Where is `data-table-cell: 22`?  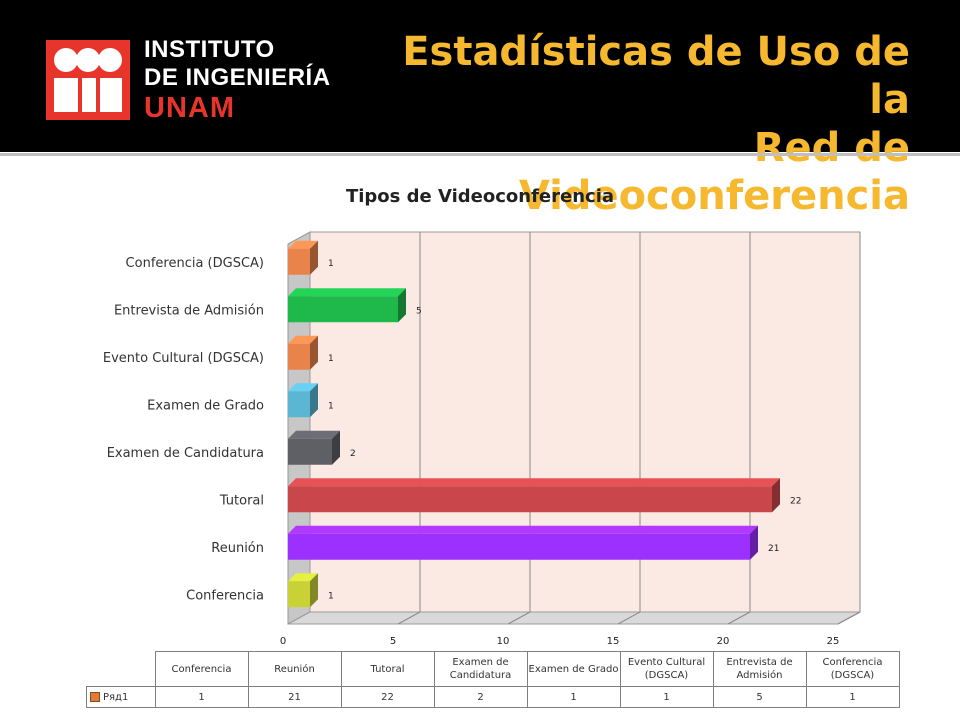 data-table-cell: 22 is located at coordinates (387, 697).